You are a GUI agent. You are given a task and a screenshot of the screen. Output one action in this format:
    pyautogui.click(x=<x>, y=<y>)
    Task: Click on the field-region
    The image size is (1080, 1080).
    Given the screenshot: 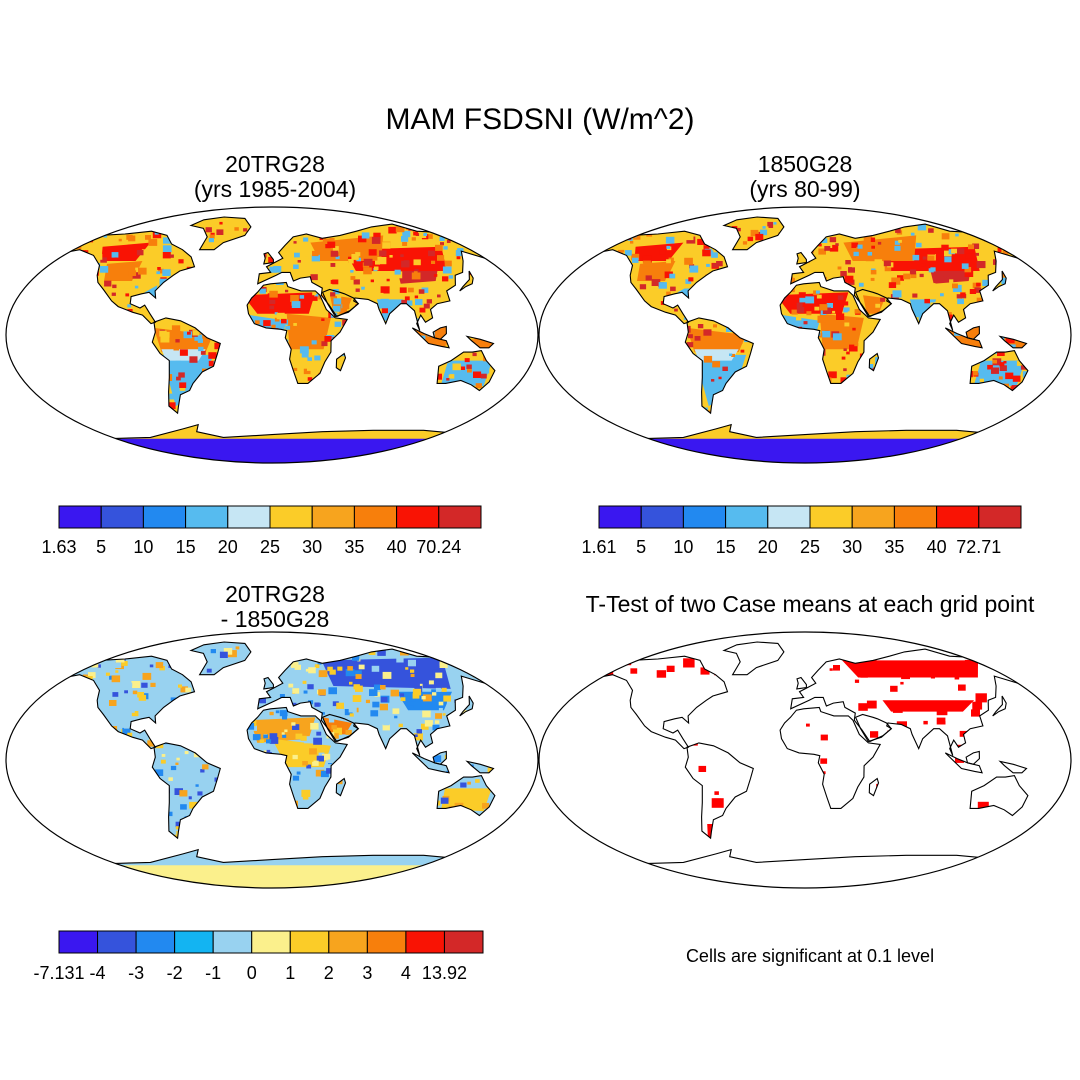 What is the action you would take?
    pyautogui.click(x=839, y=365)
    